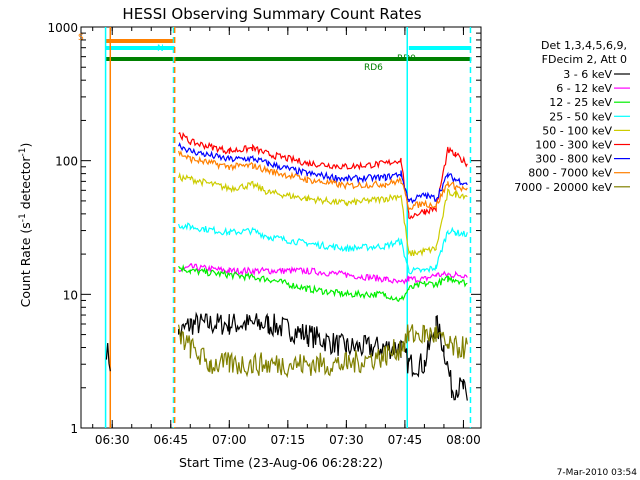 The image size is (640, 480). I want to click on legend-header-line2: FDecim 2, Att 0, so click(584, 59).